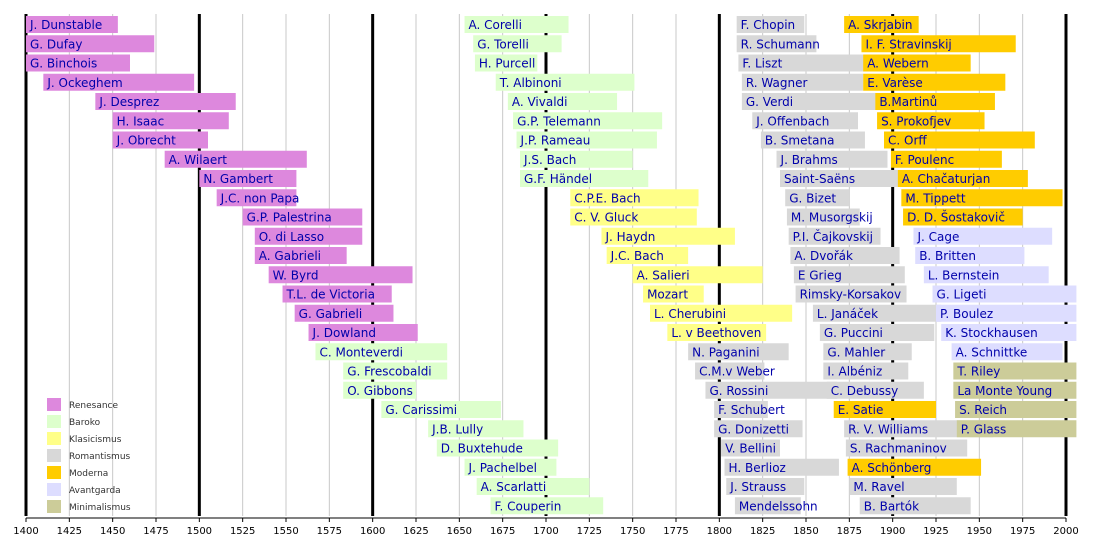 This screenshot has width=1120, height=545. What do you see at coordinates (737, 372) in the screenshot?
I see `composer-label: C.M.v Weber` at bounding box center [737, 372].